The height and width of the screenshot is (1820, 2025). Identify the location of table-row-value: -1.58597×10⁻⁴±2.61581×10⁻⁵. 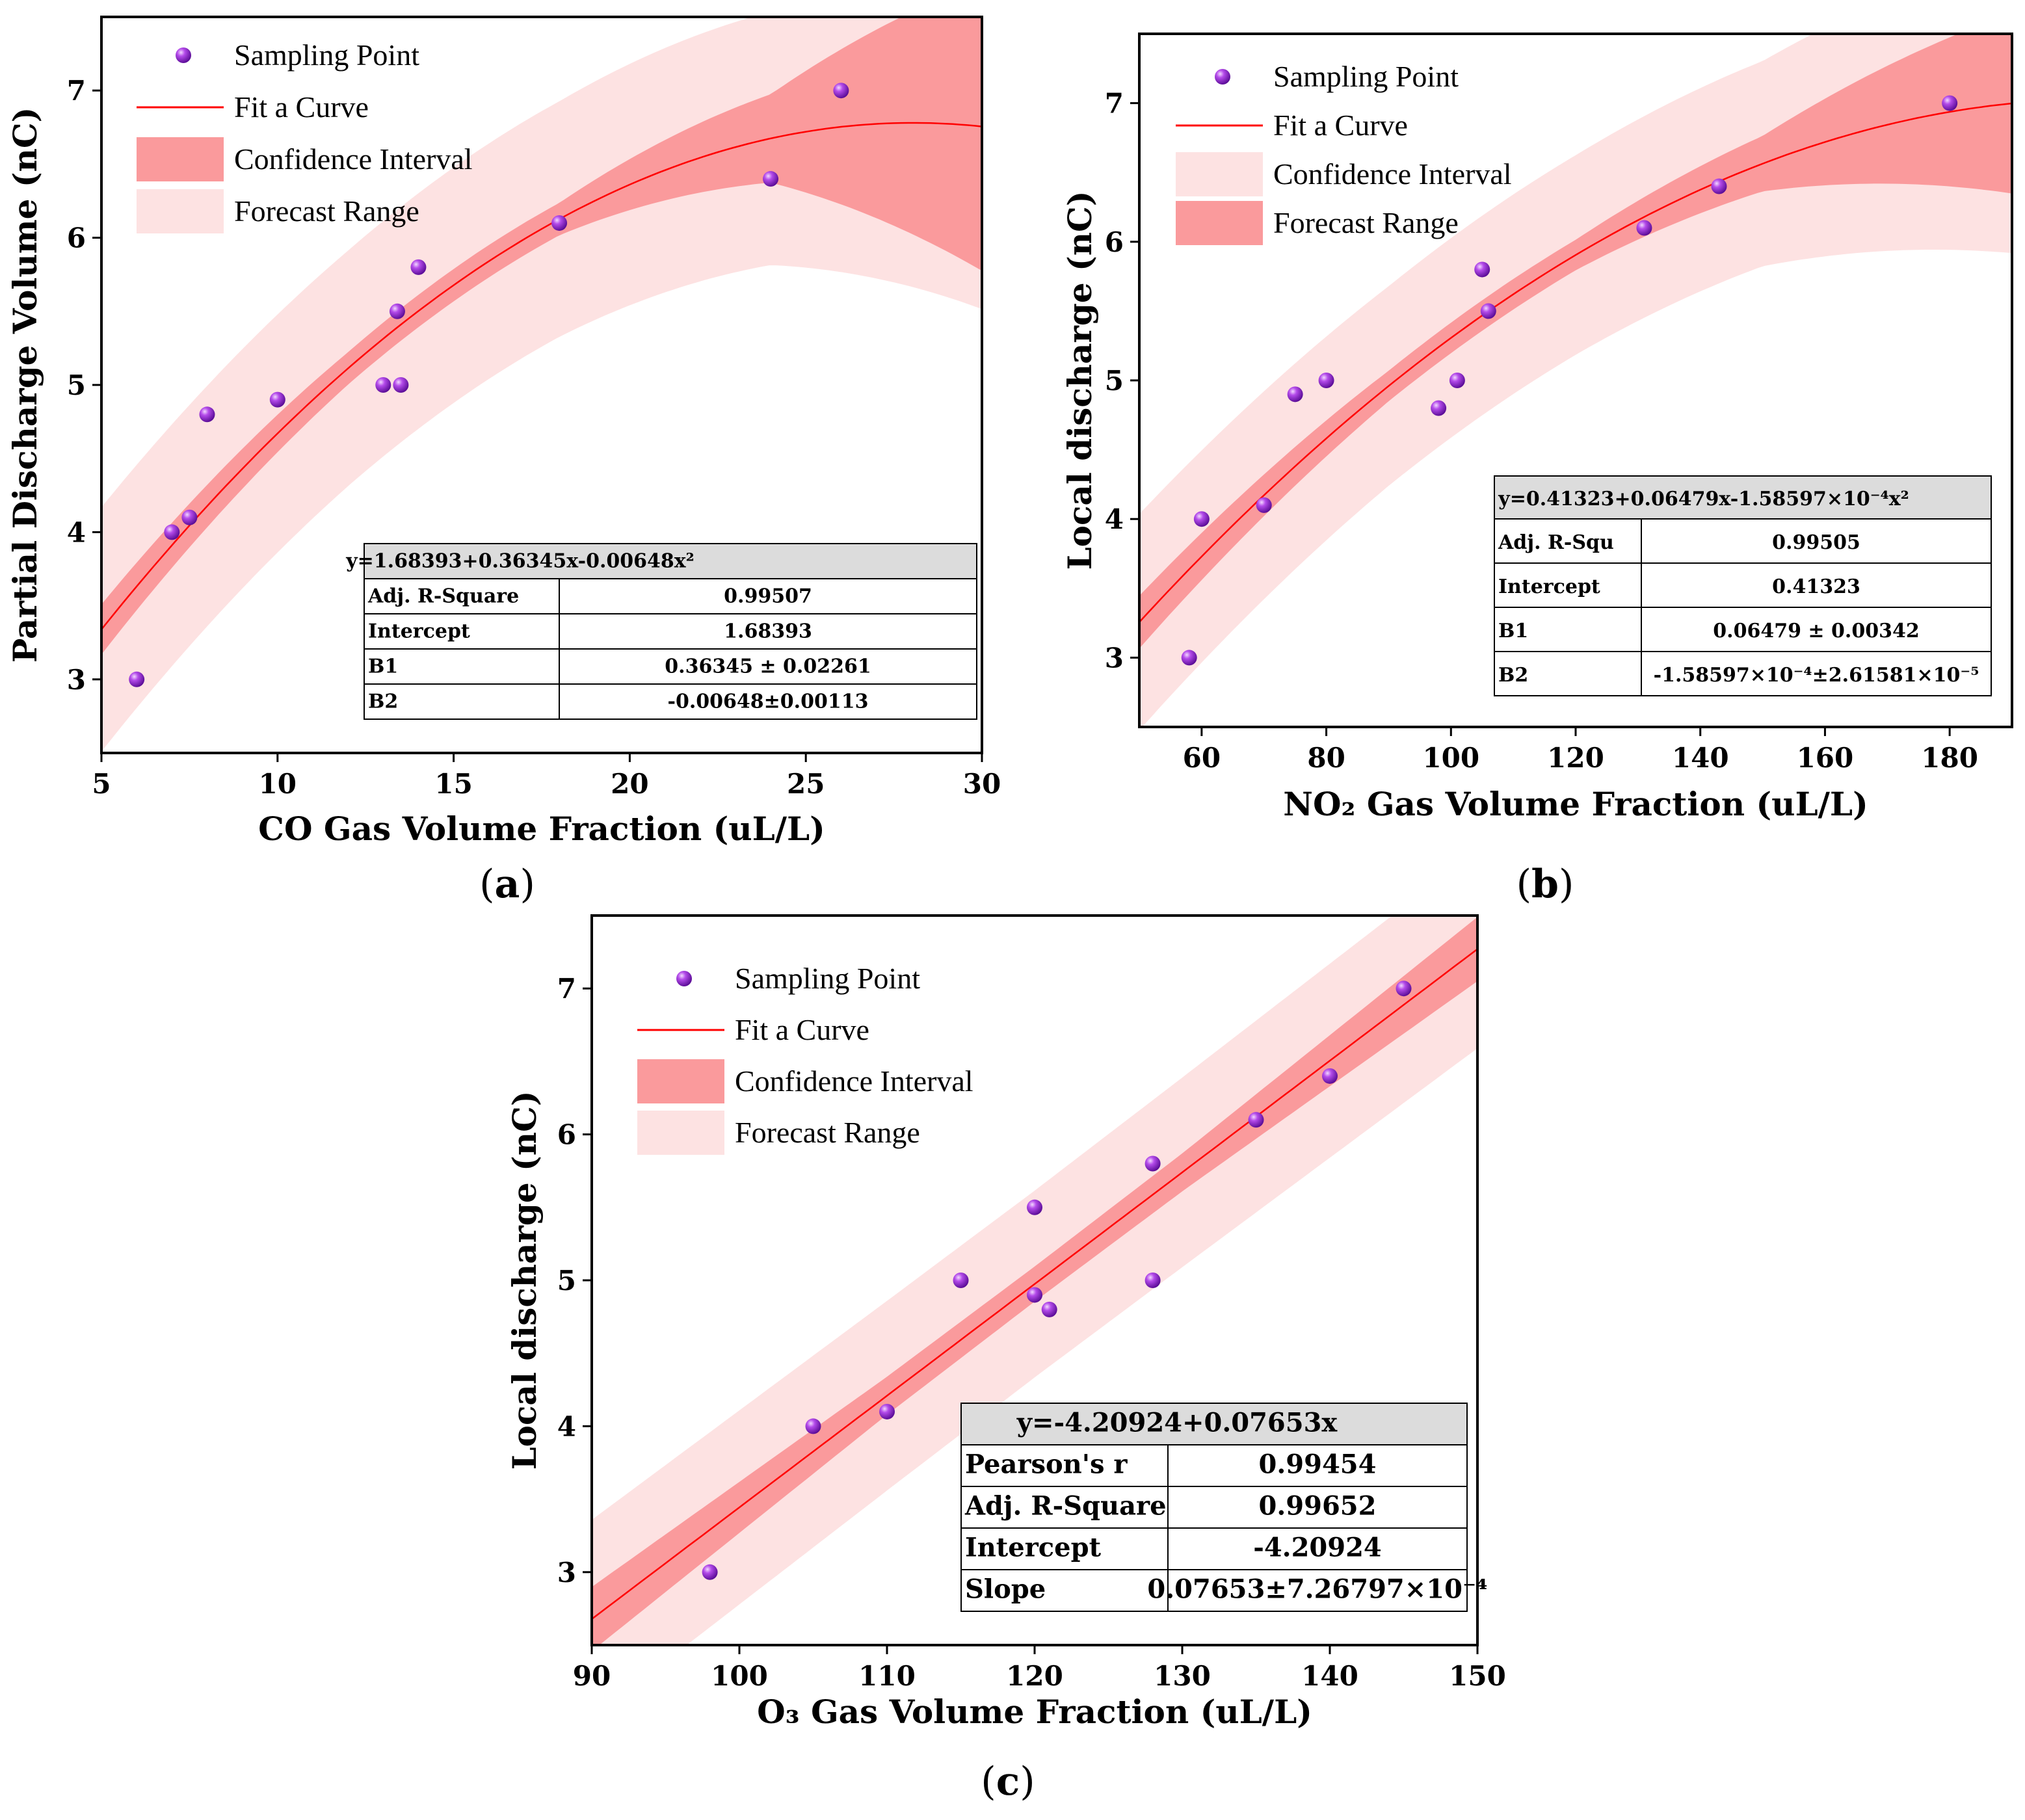
(1816, 675).